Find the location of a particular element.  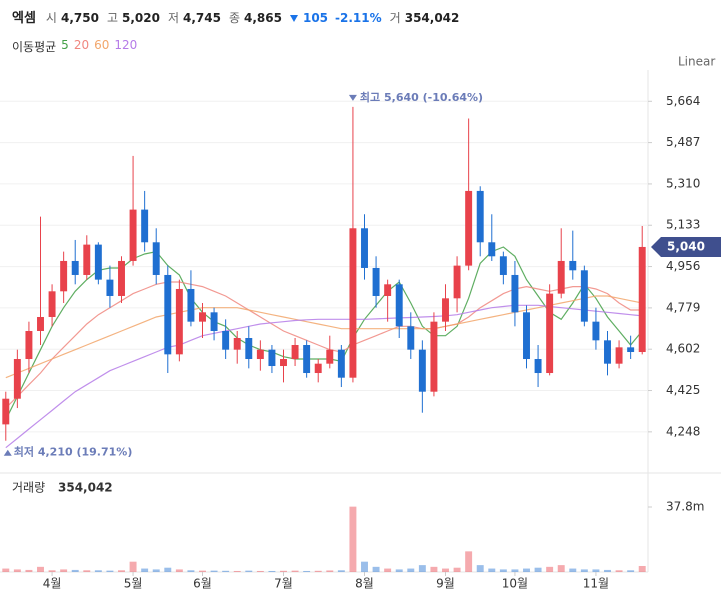

low-marker is located at coordinates (7, 452).